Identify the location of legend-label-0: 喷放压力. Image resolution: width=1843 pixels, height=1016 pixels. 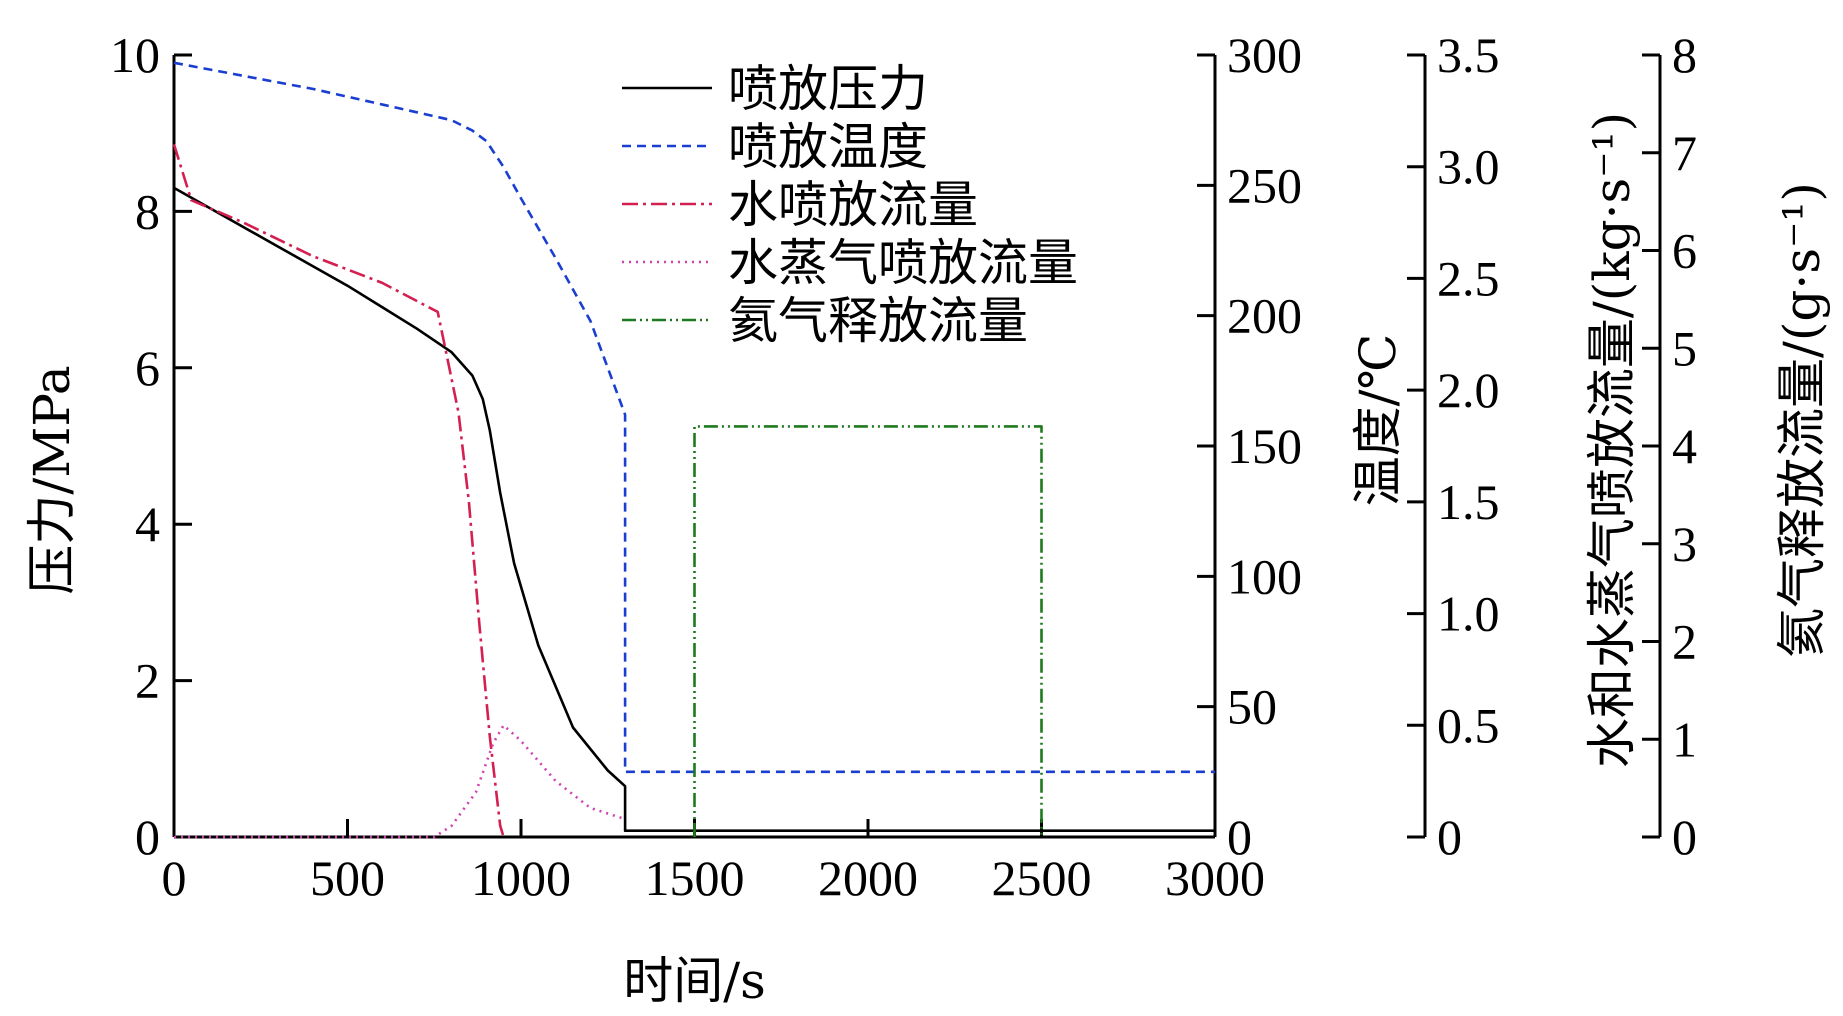
(828, 89).